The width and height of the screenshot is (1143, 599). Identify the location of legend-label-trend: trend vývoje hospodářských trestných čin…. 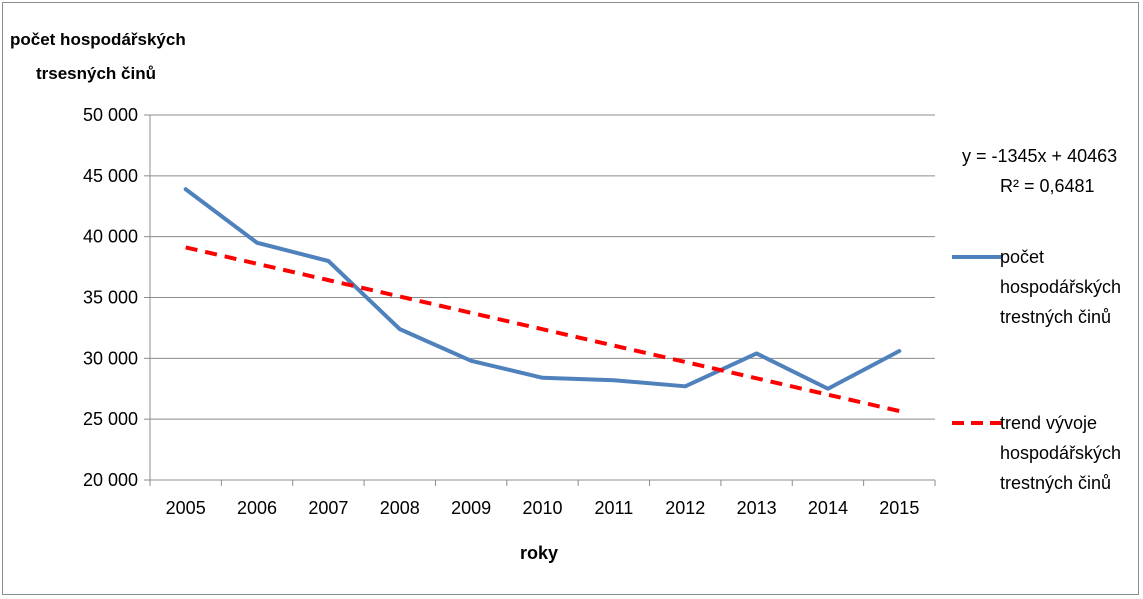
(1060, 453).